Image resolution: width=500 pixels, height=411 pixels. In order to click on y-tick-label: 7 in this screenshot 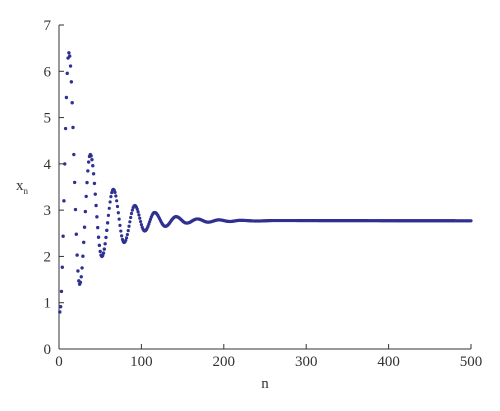, I will do `click(48, 26)`.